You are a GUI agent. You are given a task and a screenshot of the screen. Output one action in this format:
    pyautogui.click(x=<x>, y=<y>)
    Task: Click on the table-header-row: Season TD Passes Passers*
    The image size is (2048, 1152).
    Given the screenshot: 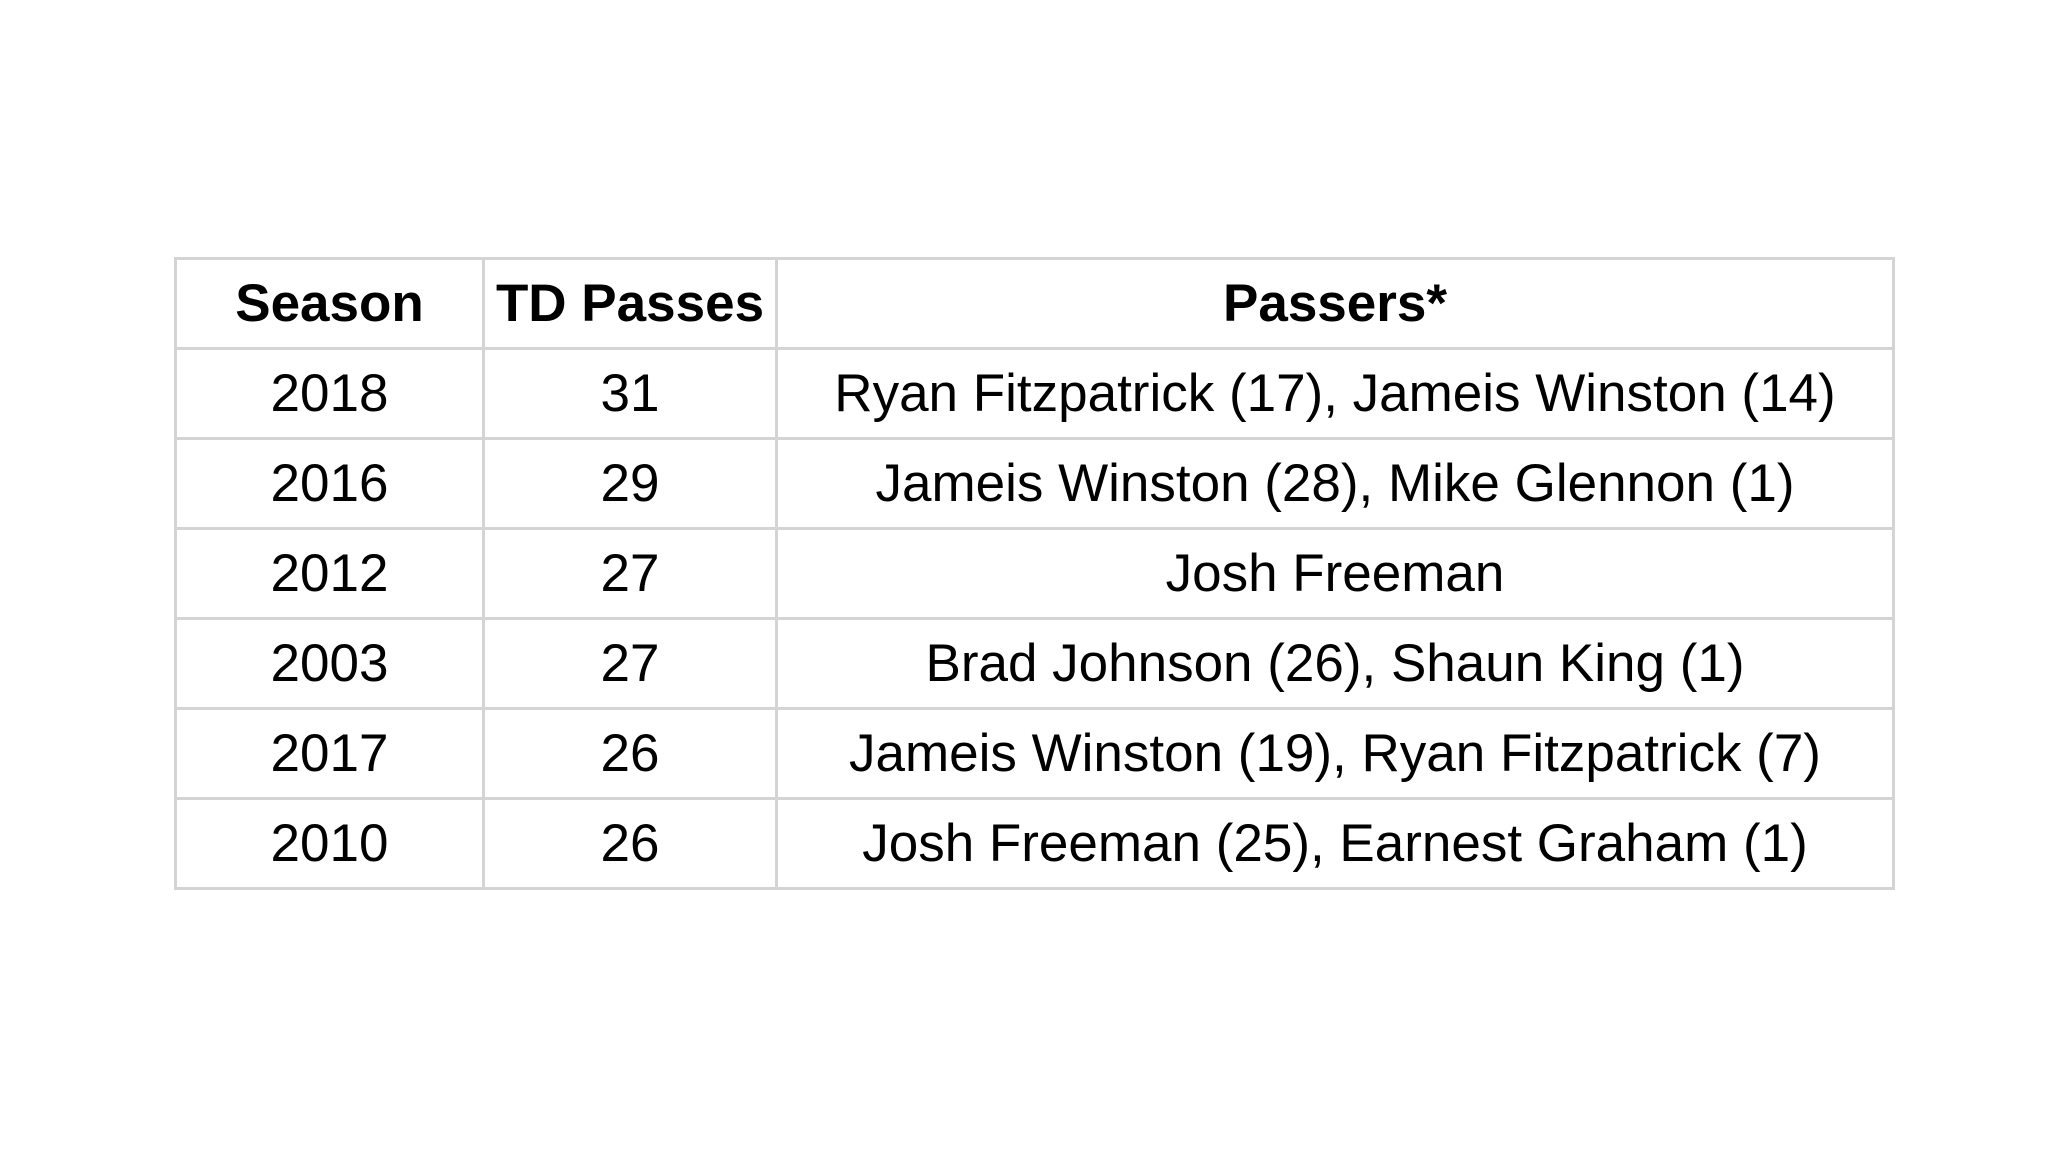 What is the action you would take?
    pyautogui.click(x=1034, y=303)
    